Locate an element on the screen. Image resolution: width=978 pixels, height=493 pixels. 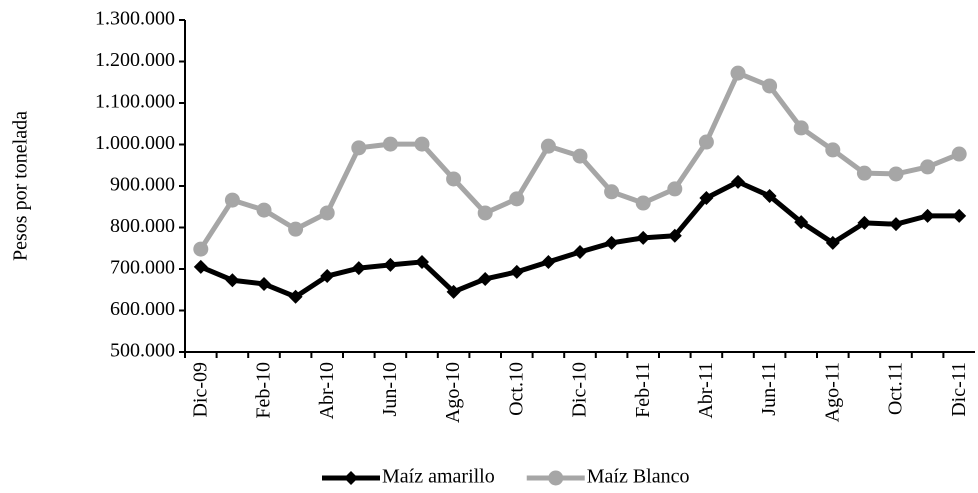
x-tick-label: Jun-10 is located at coordinates (390, 389).